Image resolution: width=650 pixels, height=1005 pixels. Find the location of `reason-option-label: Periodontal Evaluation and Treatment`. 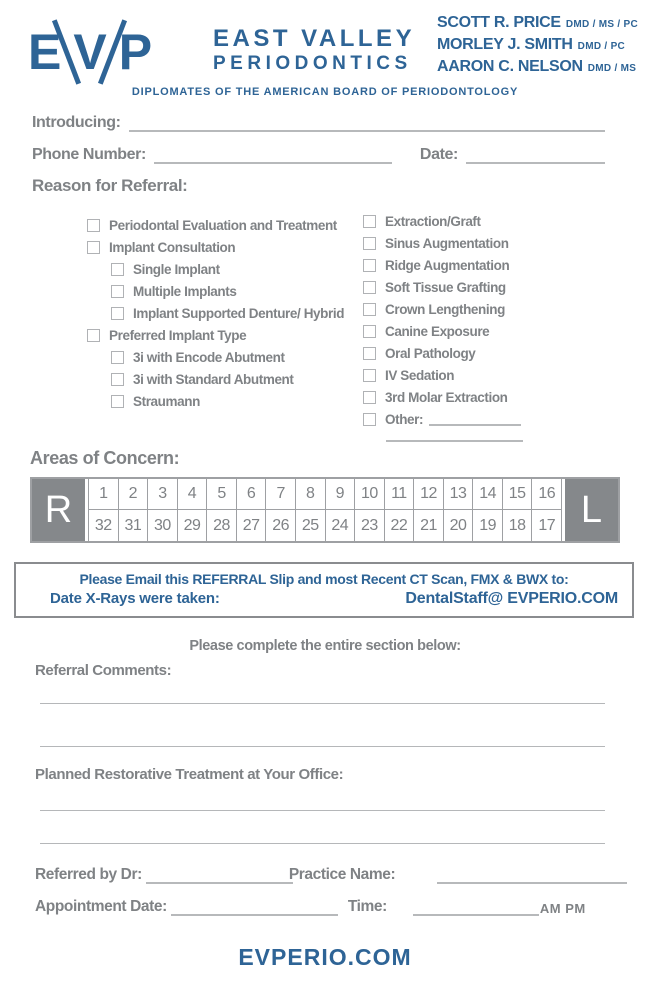

reason-option-label: Periodontal Evaluation and Treatment is located at coordinates (223, 225).